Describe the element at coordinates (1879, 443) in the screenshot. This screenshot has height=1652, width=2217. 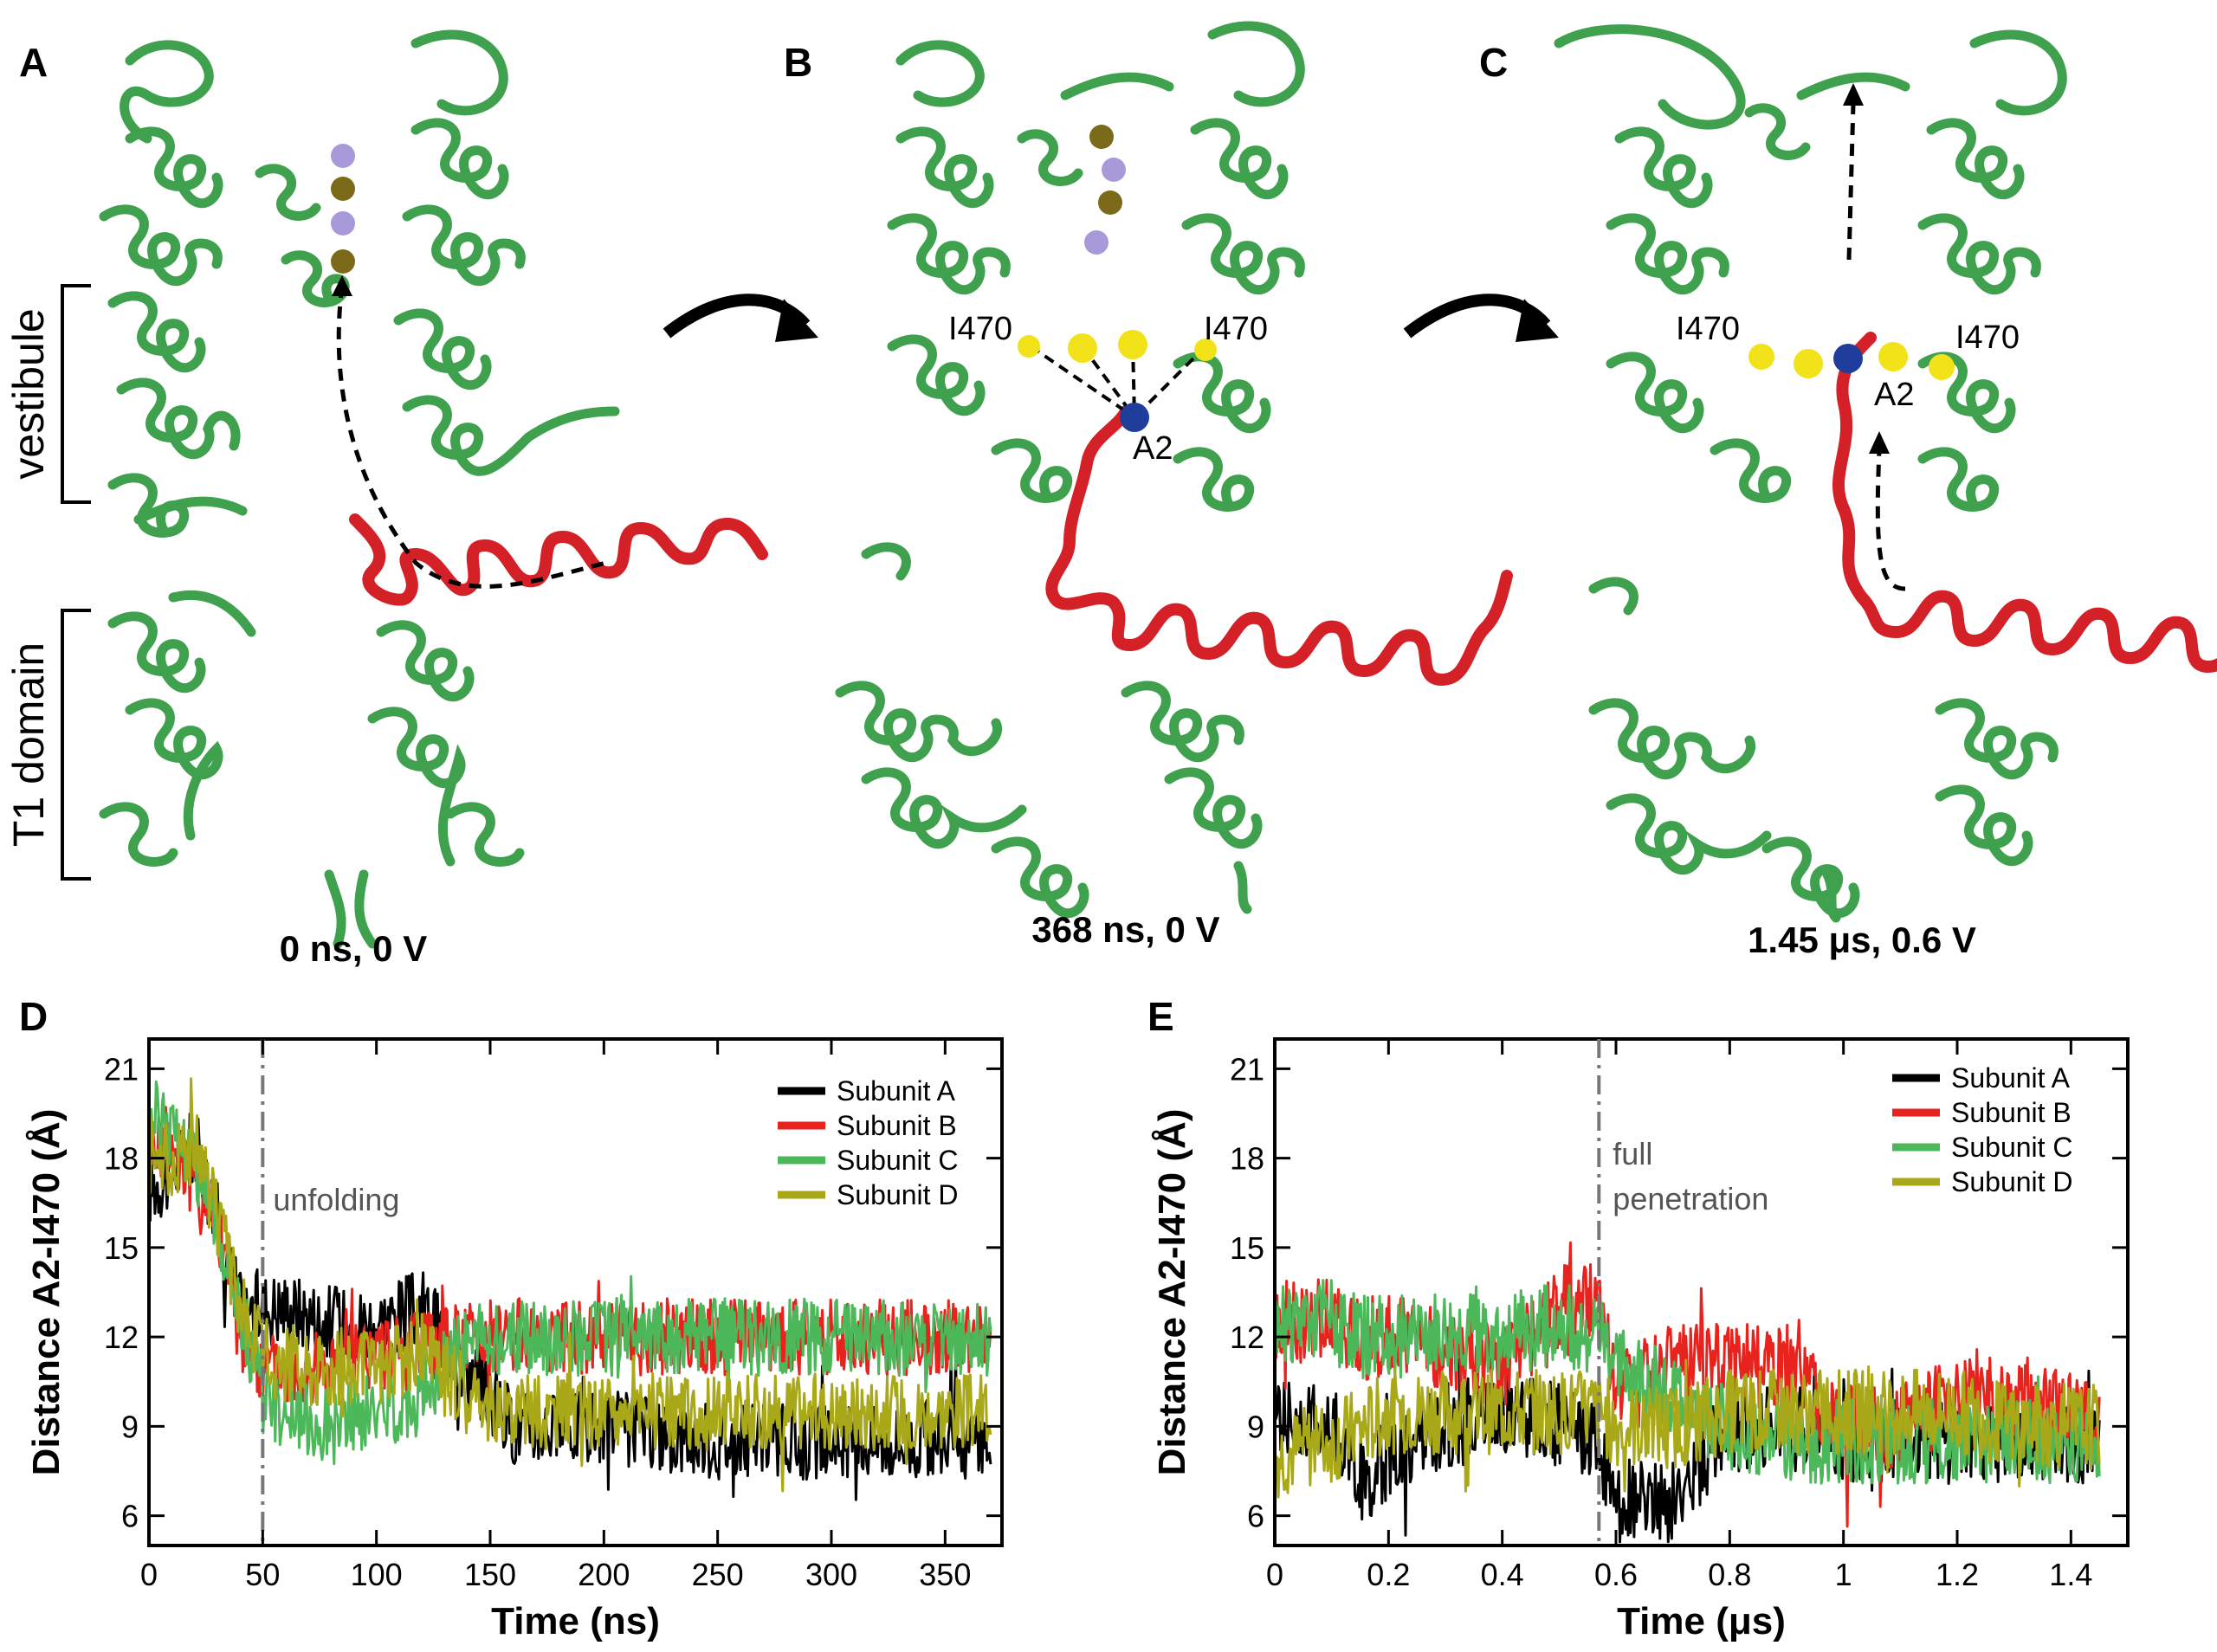
I see `panel-c-arrowhead-lower` at that location.